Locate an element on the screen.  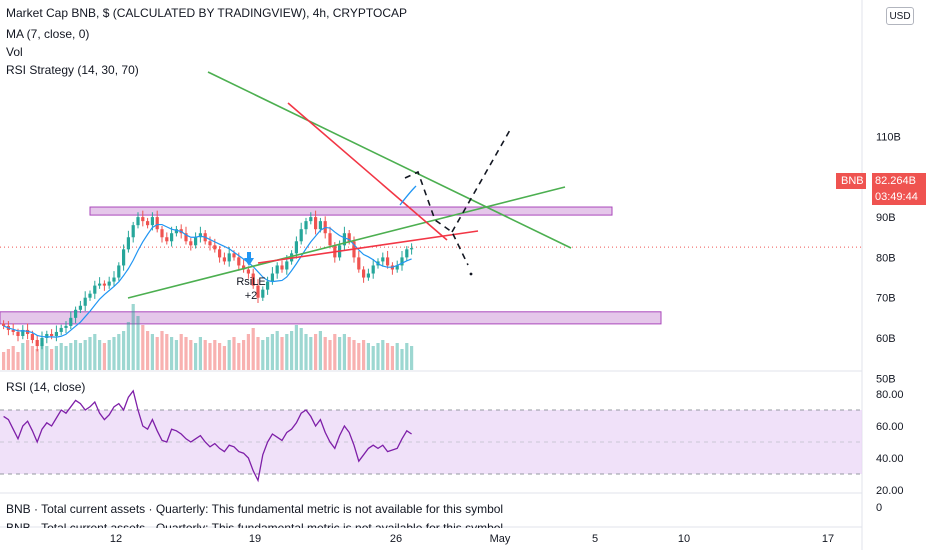
rsi-tick-label: 40.00 is located at coordinates (890, 459).